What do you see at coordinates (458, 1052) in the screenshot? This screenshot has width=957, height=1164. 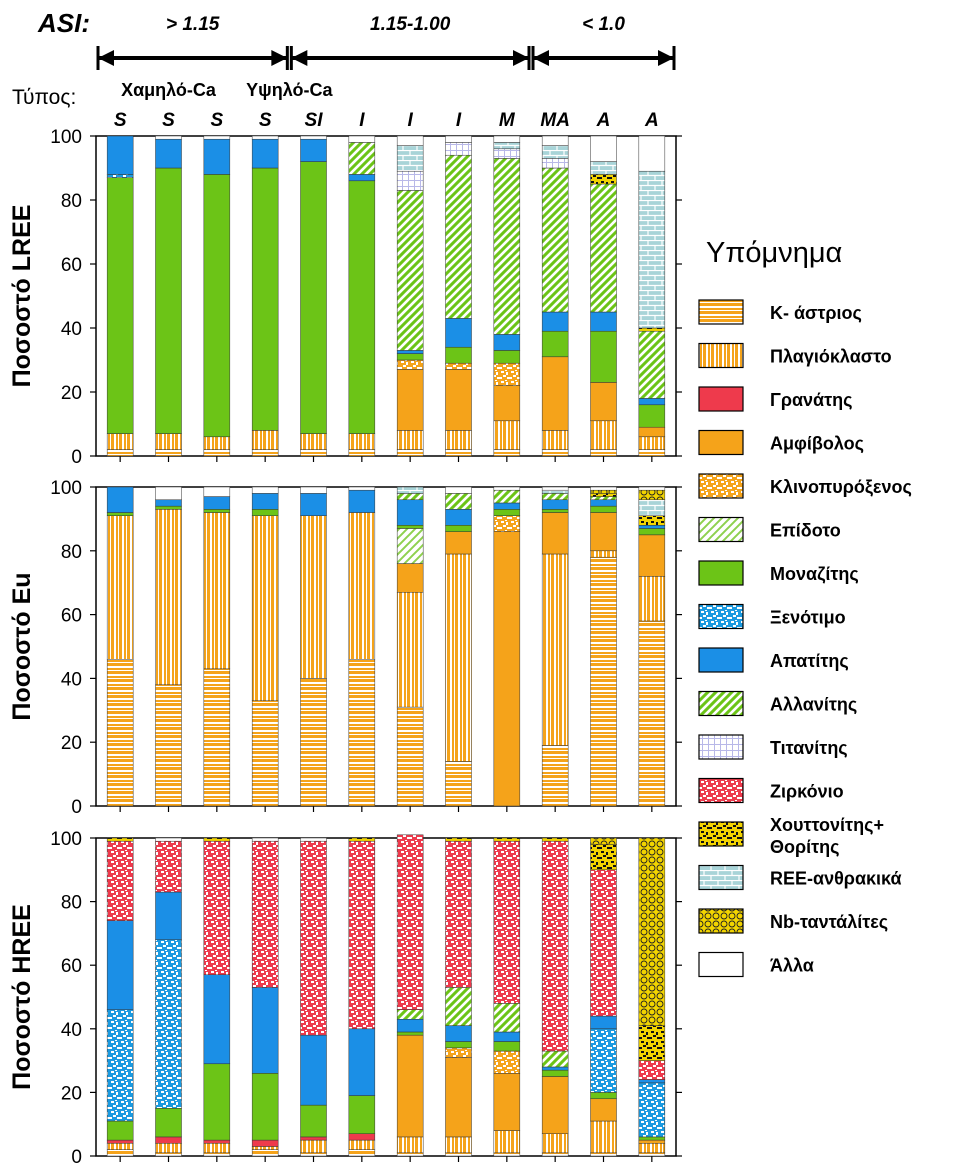 I see `bar-segment-cpx` at bounding box center [458, 1052].